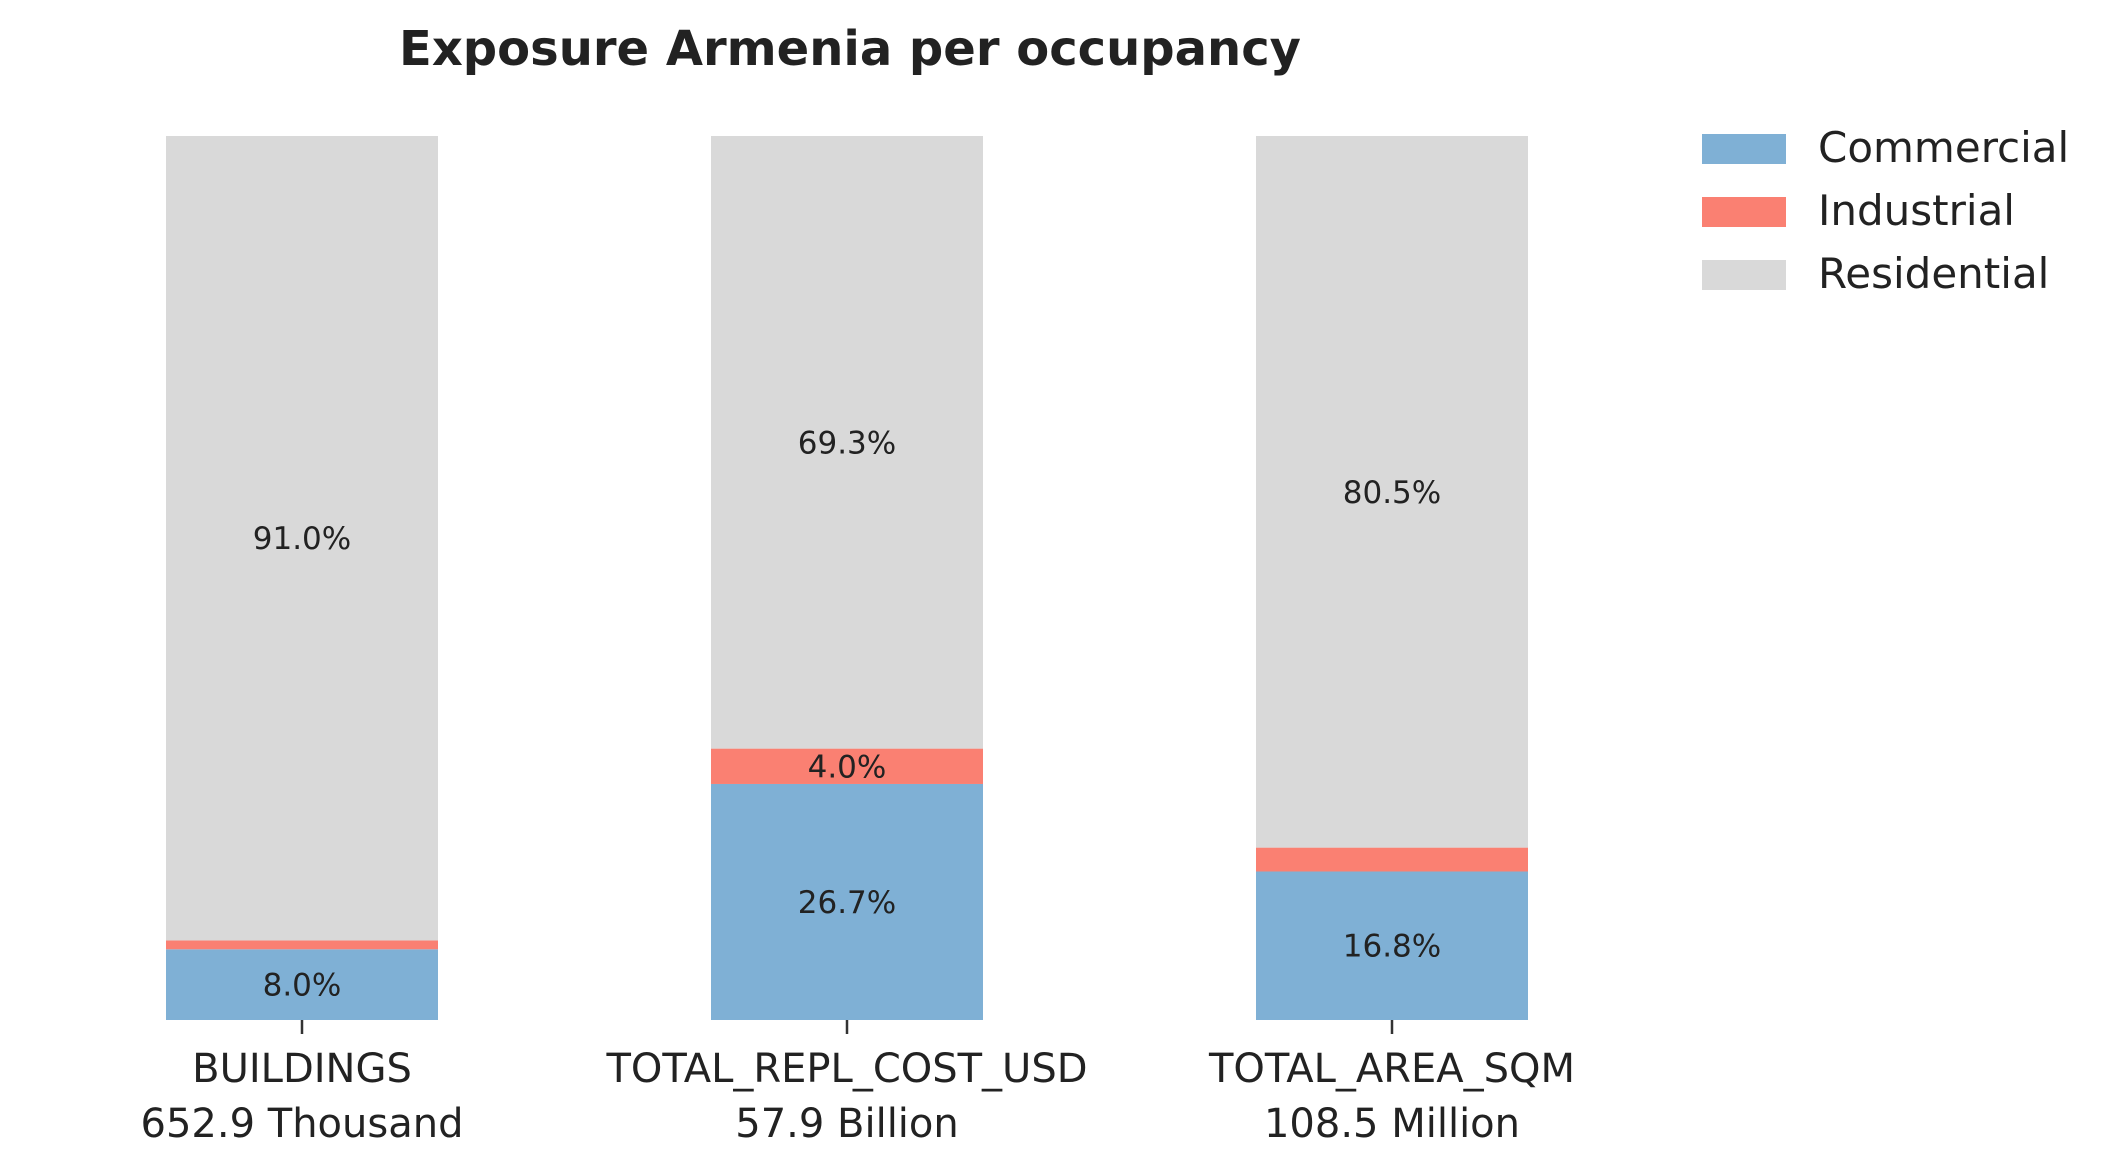  I want to click on legend-label-commercial: Commercial, so click(1943, 147).